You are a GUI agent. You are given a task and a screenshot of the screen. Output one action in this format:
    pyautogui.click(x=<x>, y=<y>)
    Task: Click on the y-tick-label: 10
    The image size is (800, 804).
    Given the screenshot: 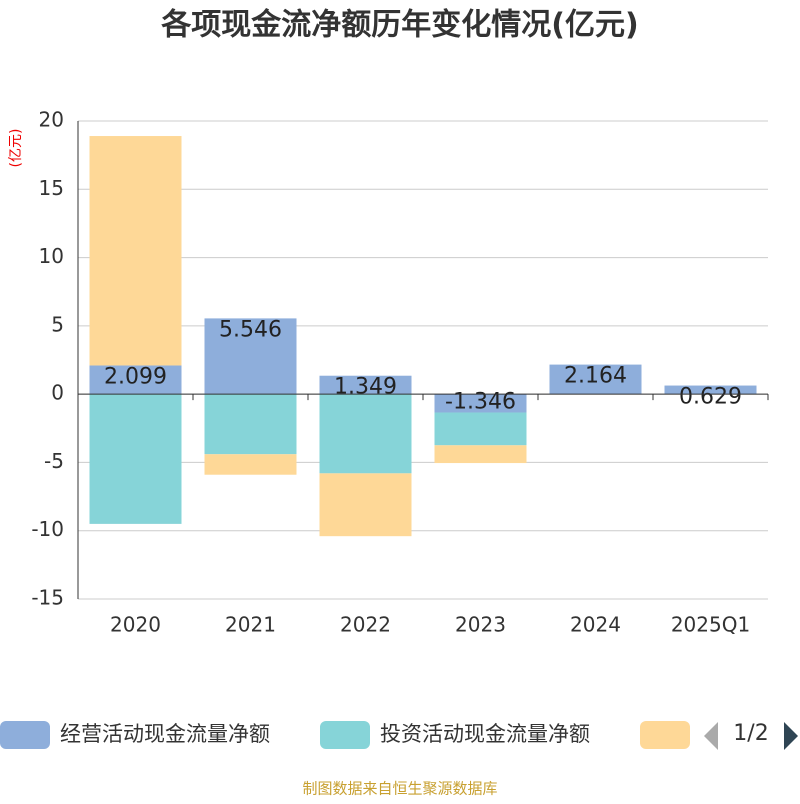 What is the action you would take?
    pyautogui.click(x=51, y=256)
    